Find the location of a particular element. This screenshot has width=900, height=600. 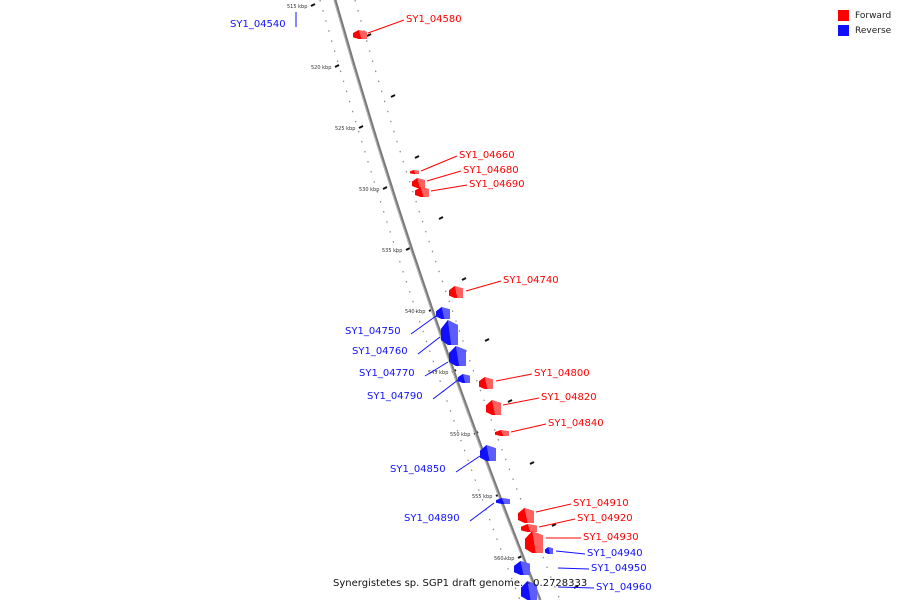

gene-sy1_04960: SY1_04960 is located at coordinates (586, 590).